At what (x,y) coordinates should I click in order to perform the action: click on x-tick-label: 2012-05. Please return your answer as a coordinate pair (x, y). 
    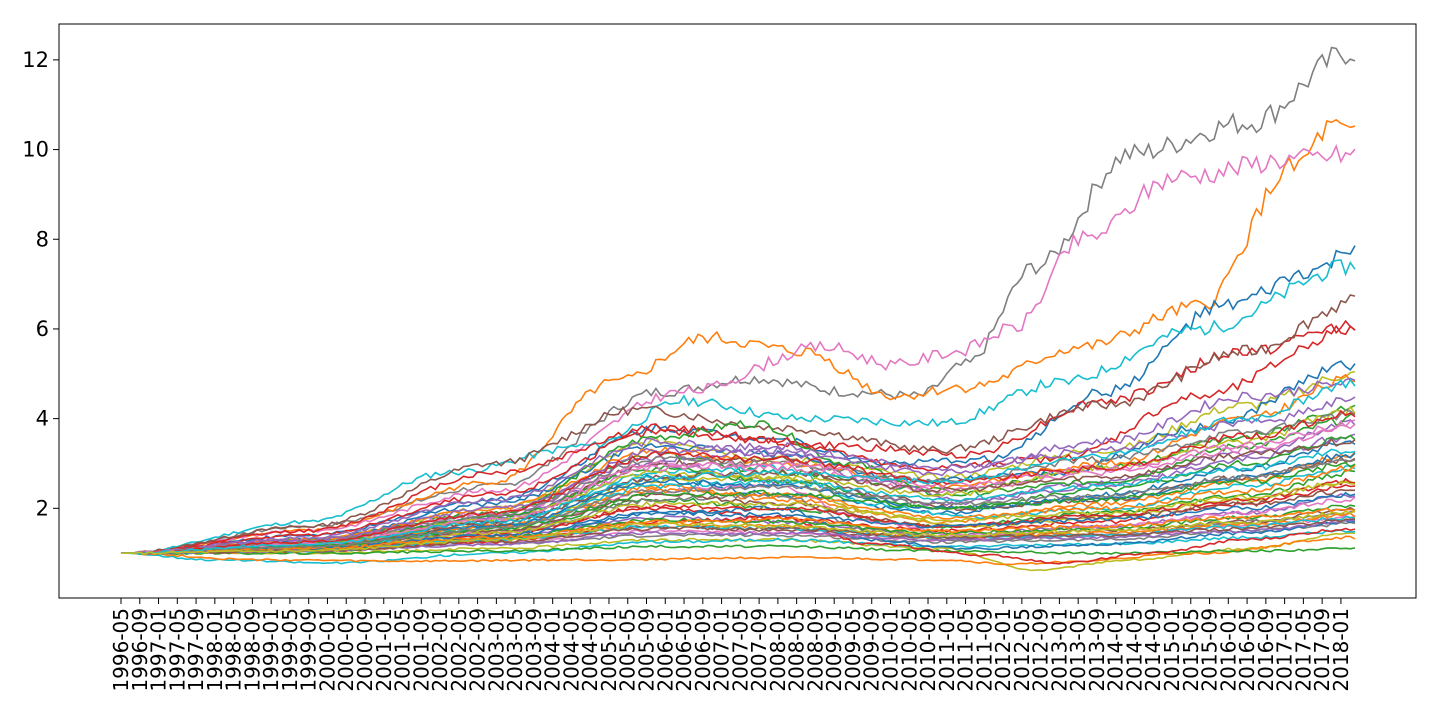
    Looking at the image, I should click on (1022, 650).